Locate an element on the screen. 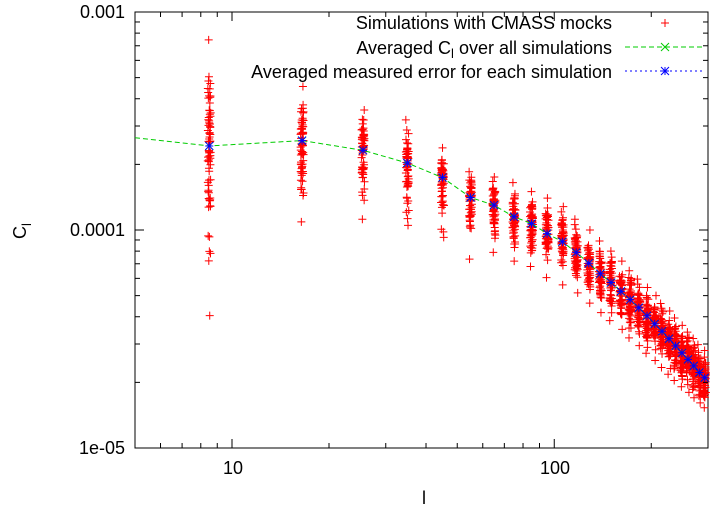  legend-marker-plus is located at coordinates (665, 23).